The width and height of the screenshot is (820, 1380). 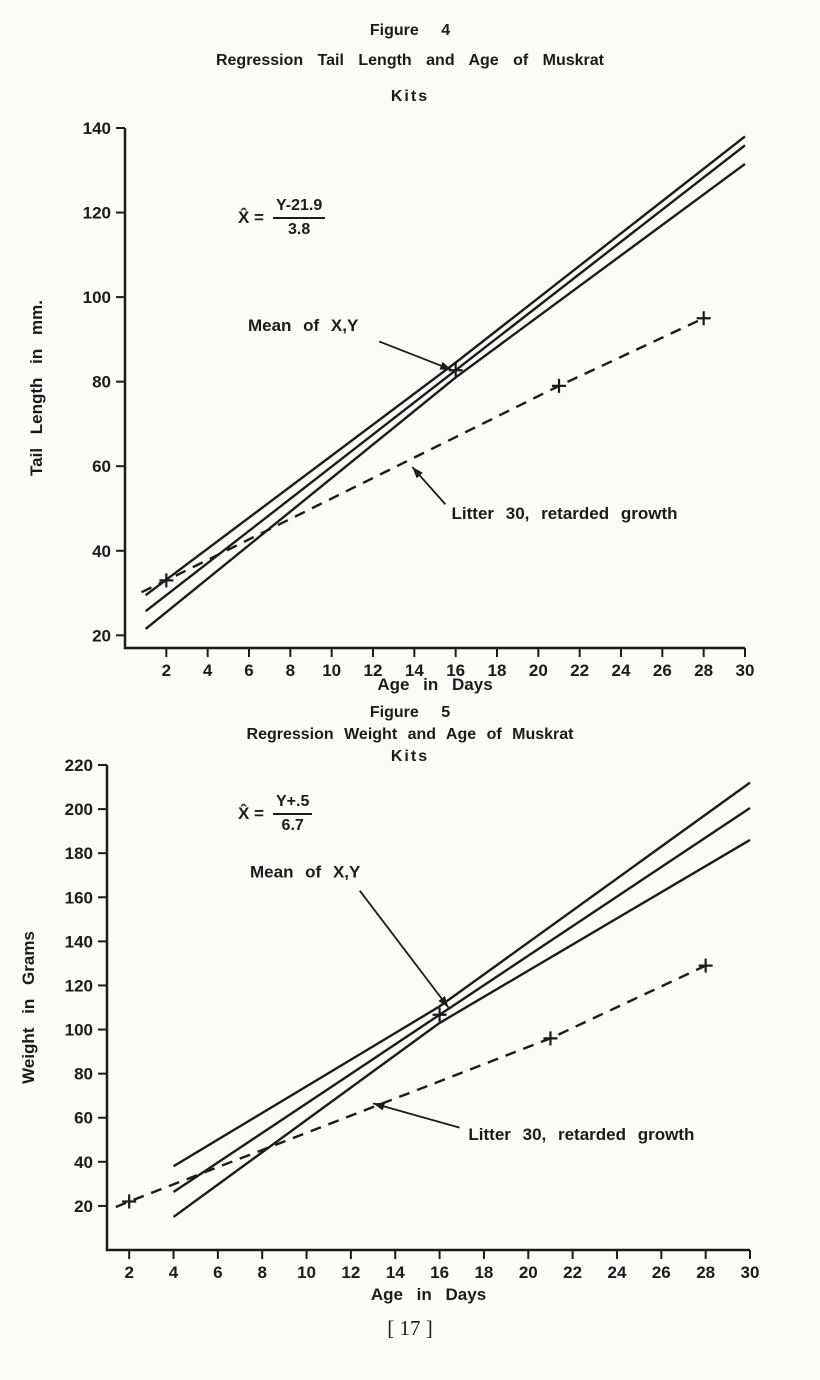 I want to click on page-number: [ 17 ], so click(x=410, y=1328).